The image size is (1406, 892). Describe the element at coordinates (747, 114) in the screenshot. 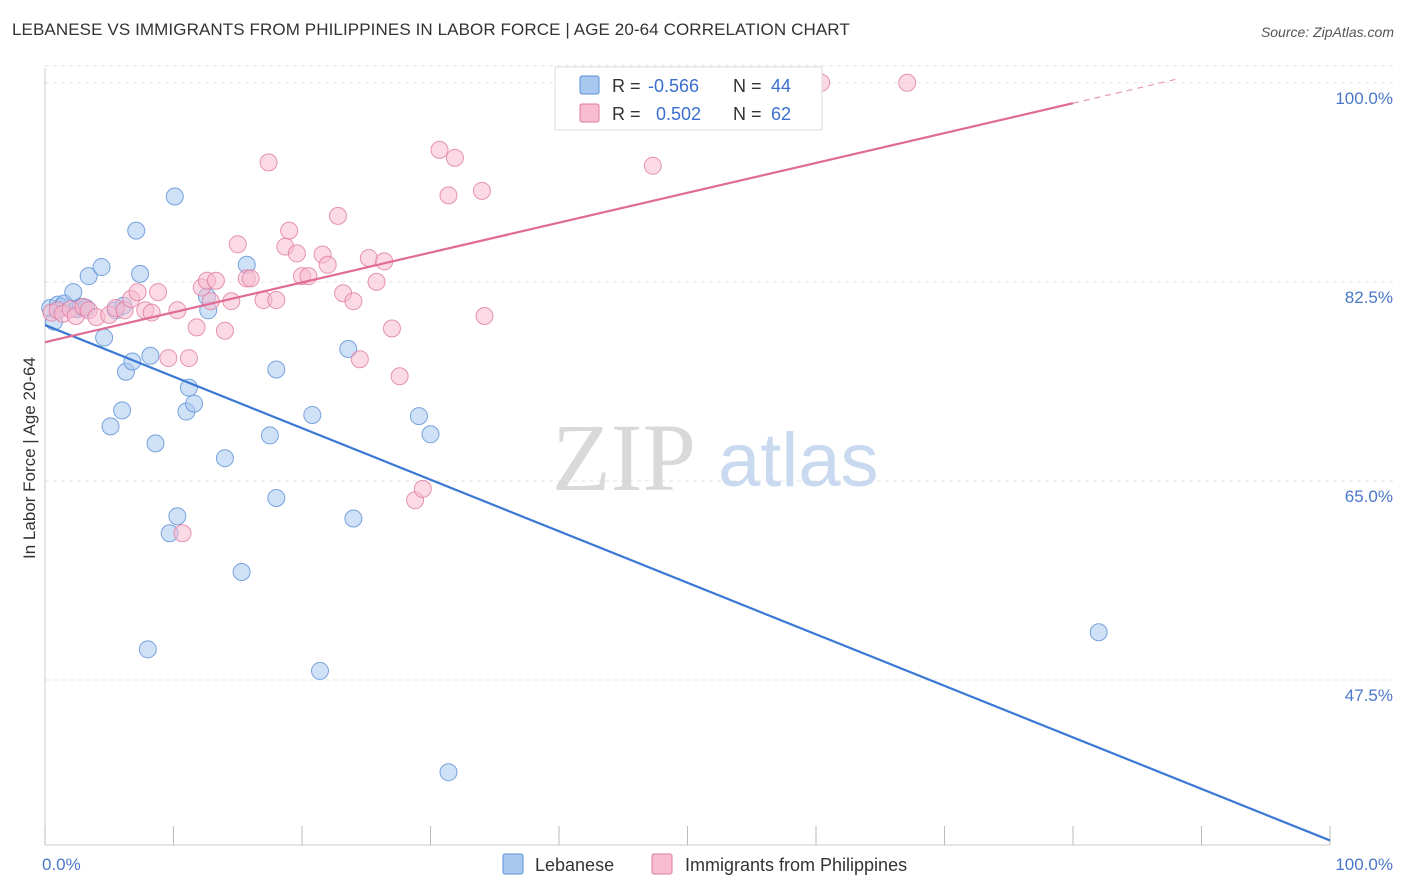

I see `stats-legend-n-label-philippines: N =` at that location.